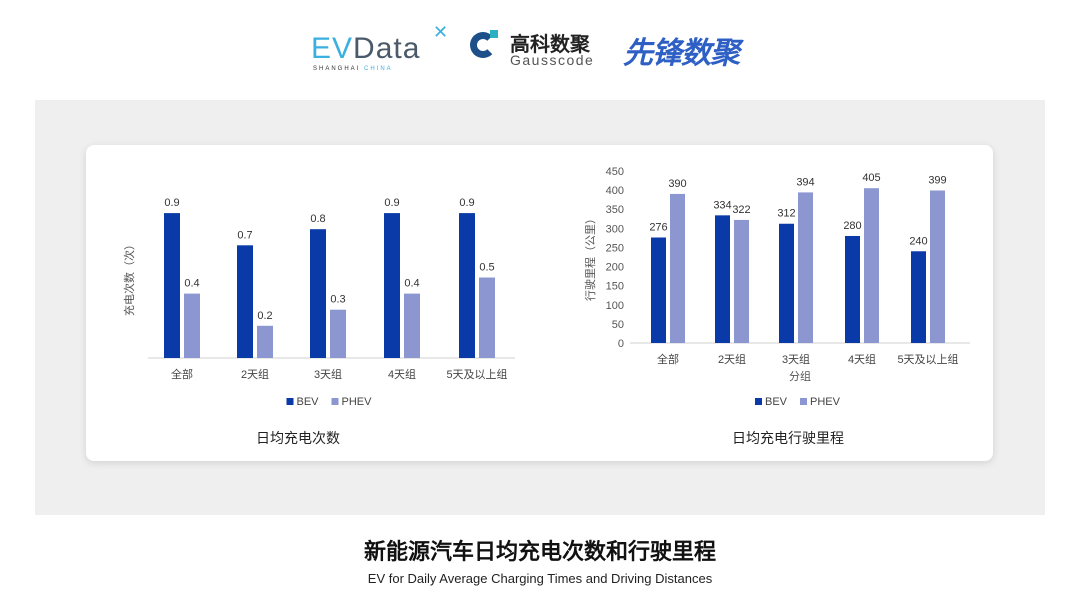 The height and width of the screenshot is (608, 1080). Describe the element at coordinates (590, 257) in the screenshot. I see `y-axis-label: 行驶里程（公里）` at that location.